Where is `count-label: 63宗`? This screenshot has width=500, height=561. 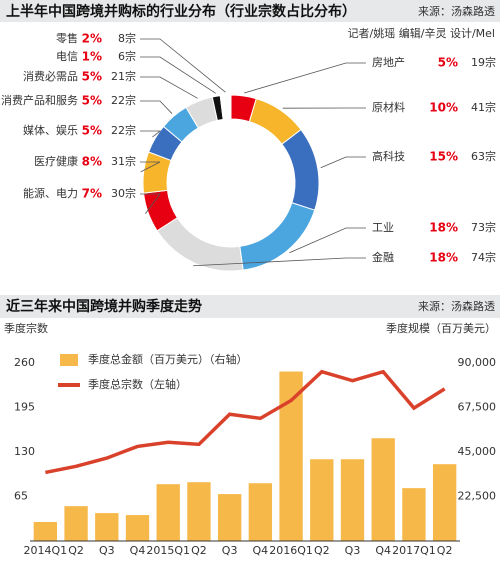 count-label: 63宗 is located at coordinates (483, 156).